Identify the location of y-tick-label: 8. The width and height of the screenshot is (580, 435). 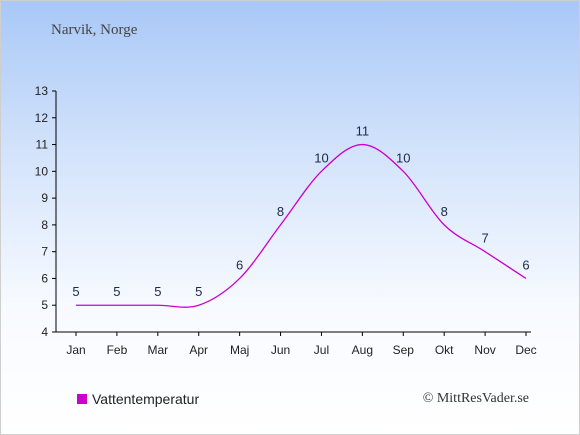
(44, 225).